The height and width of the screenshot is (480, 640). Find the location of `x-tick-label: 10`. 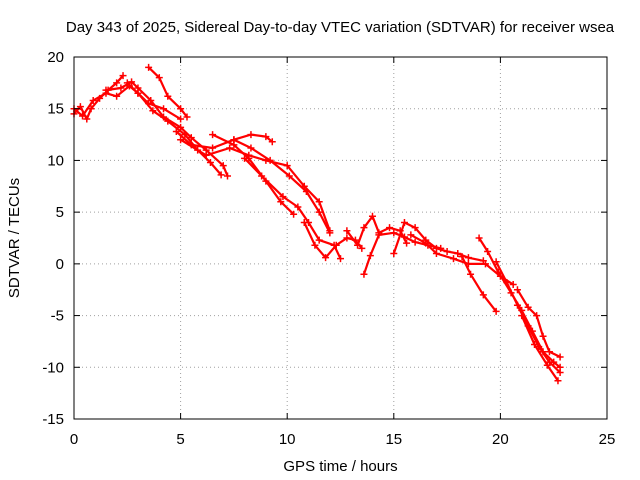

x-tick-label: 10 is located at coordinates (287, 439).